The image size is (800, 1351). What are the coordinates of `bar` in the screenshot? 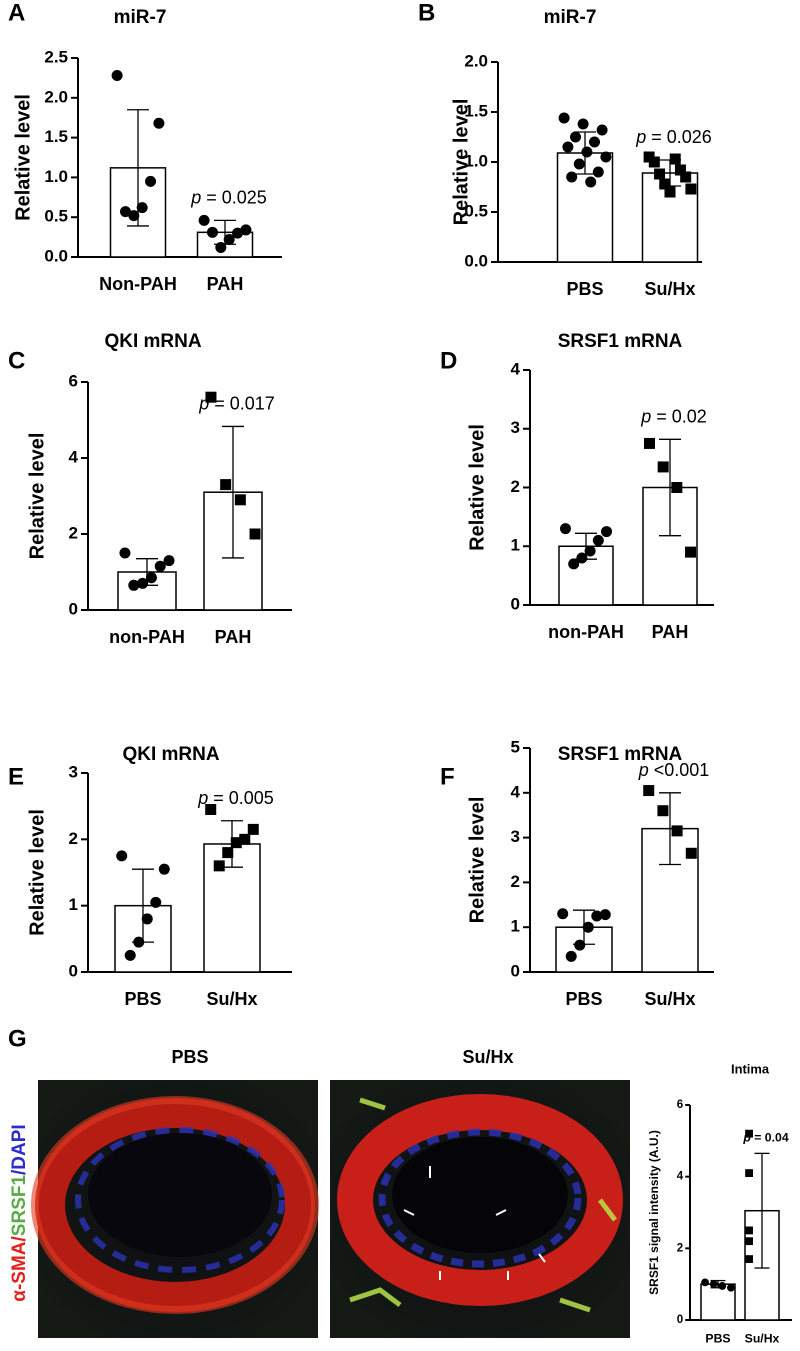 It's located at (718, 1302).